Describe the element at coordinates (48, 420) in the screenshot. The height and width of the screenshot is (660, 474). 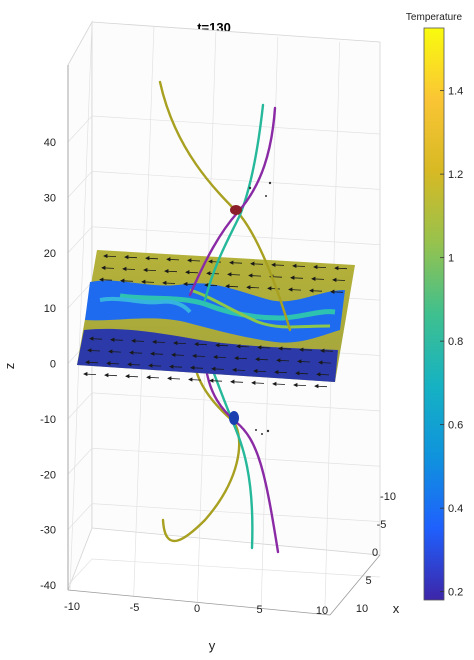
I see `z-tick-label: -10` at that location.